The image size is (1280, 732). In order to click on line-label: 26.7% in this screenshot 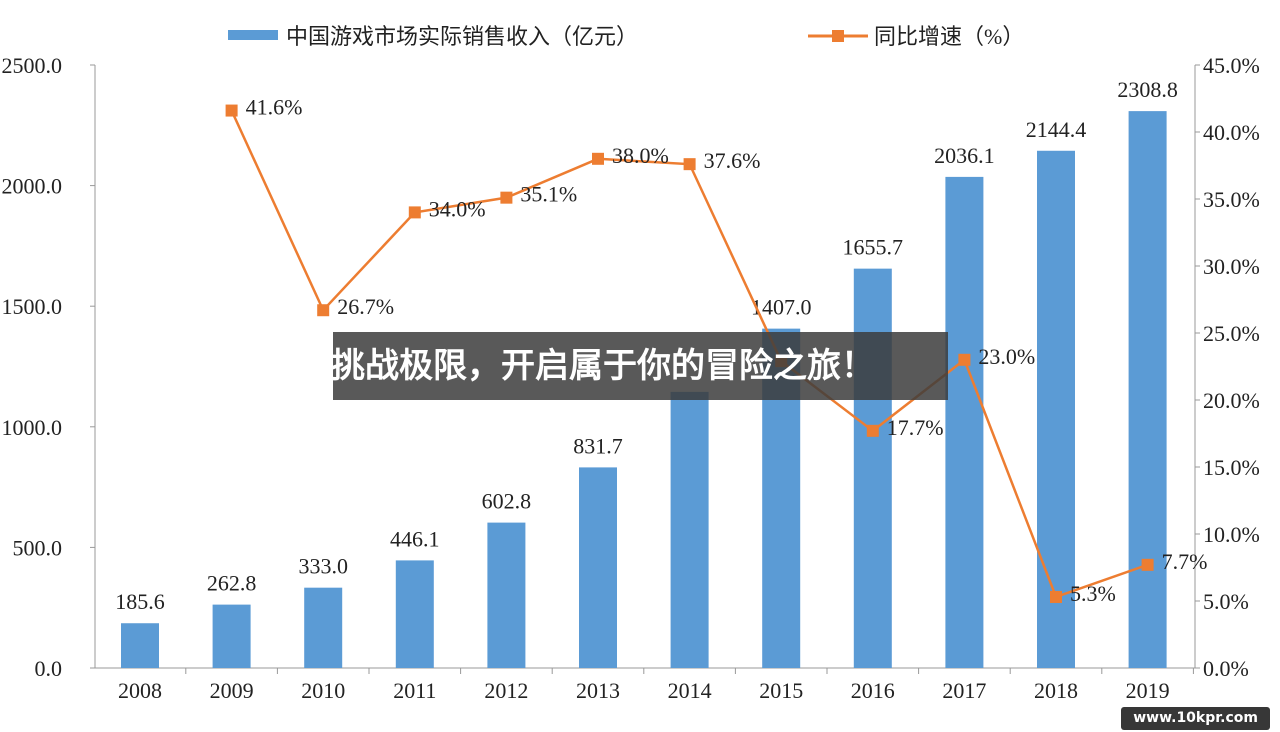, I will do `click(365, 306)`.